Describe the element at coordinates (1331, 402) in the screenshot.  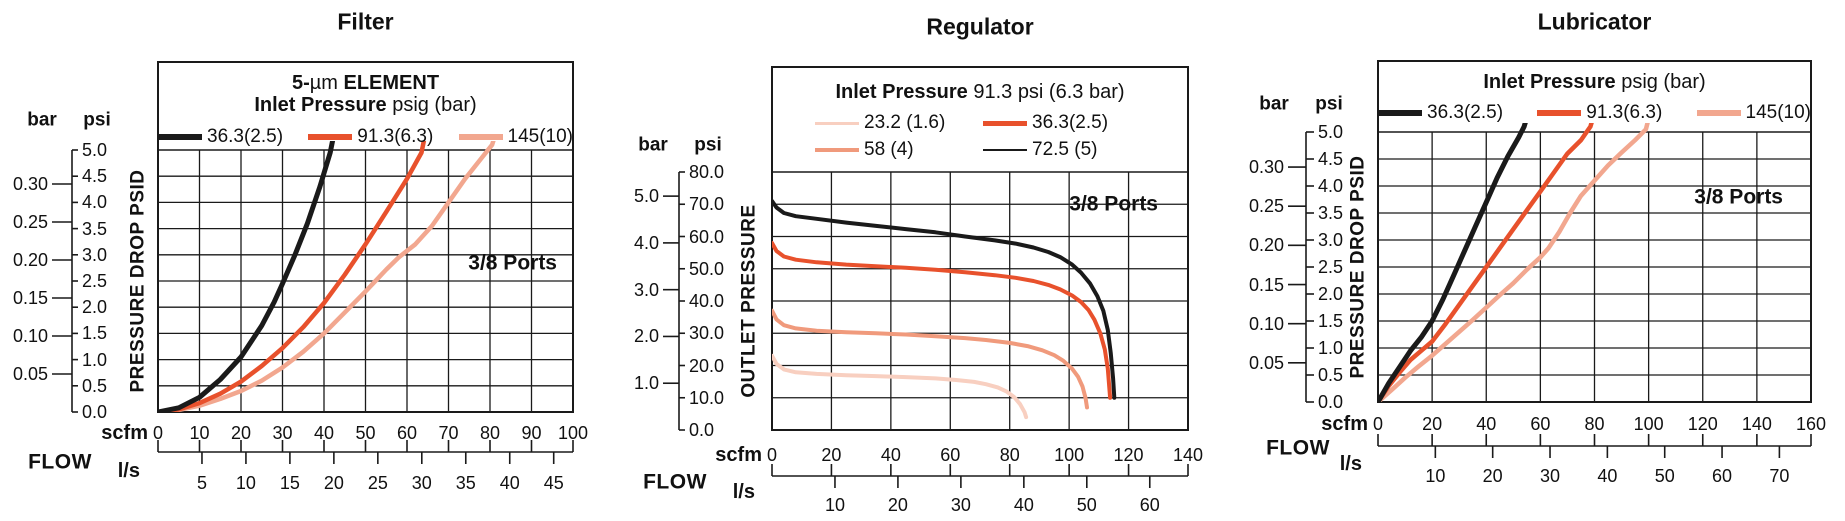
I see `lubricator-psi-tick-label: 0.0` at that location.